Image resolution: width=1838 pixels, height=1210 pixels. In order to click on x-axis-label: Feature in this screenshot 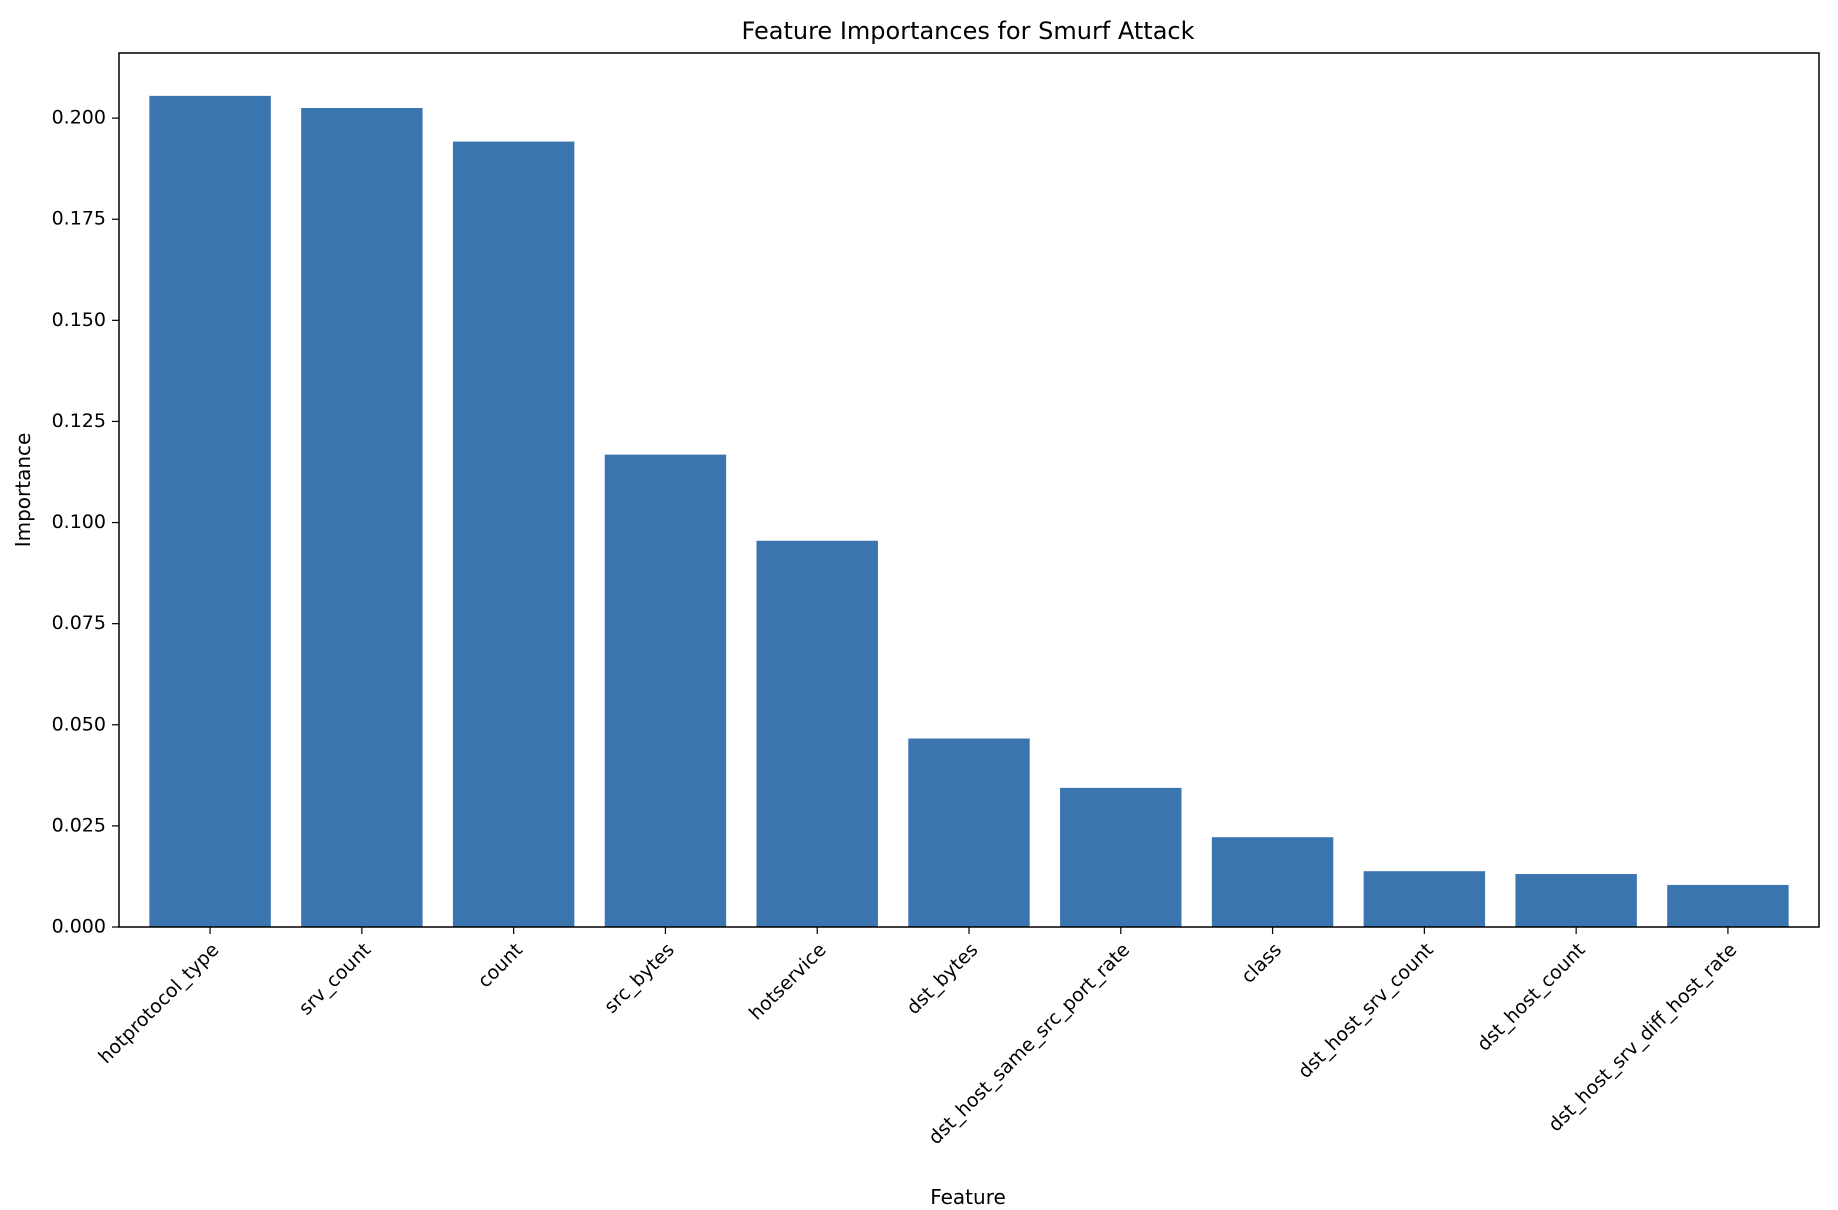, I will do `click(968, 1195)`.